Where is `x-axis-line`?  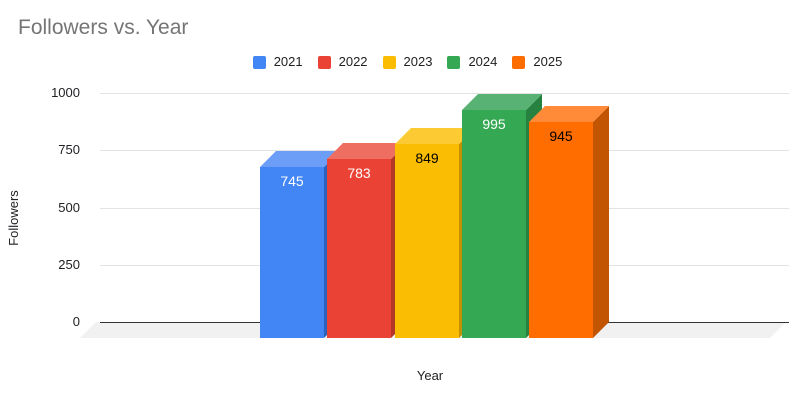
x-axis-line is located at coordinates (444, 322).